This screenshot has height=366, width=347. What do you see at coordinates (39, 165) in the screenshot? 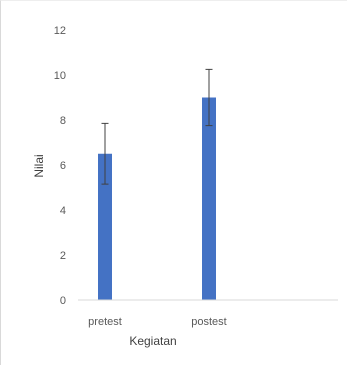
I see `y-axis-title: Nilai` at bounding box center [39, 165].